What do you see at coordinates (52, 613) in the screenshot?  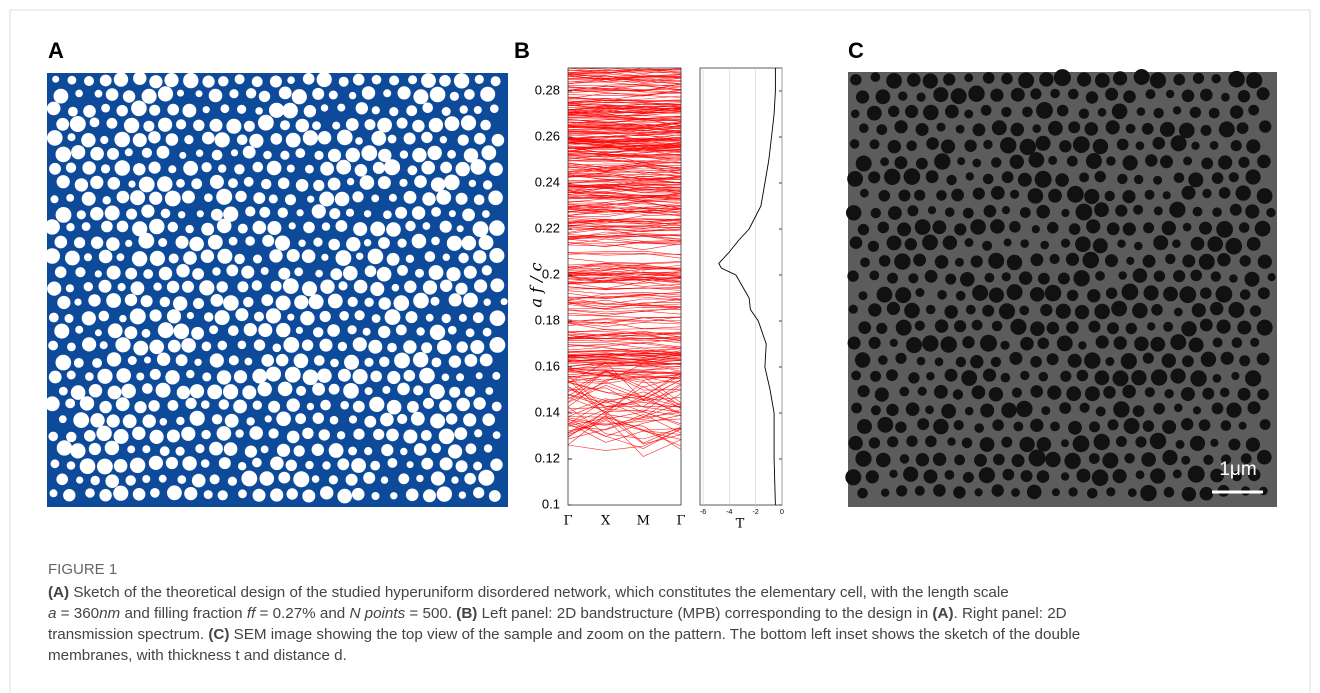 I see `symbol: a` at bounding box center [52, 613].